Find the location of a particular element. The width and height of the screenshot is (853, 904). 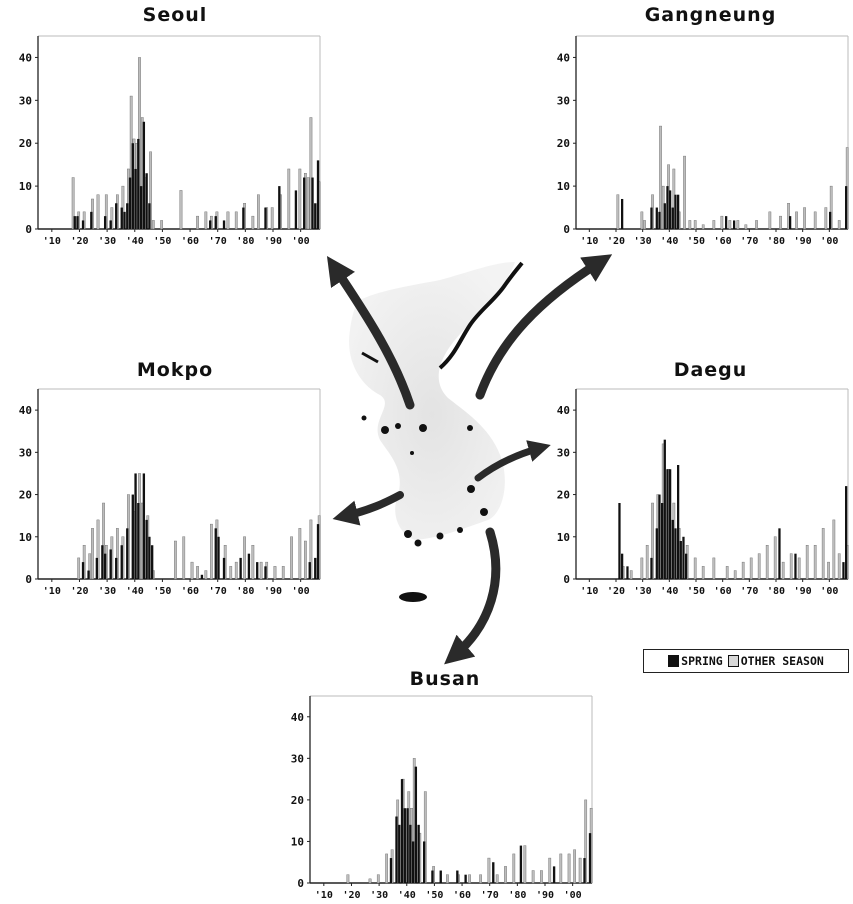

x-tick-label: '50 is located at coordinates (696, 241).